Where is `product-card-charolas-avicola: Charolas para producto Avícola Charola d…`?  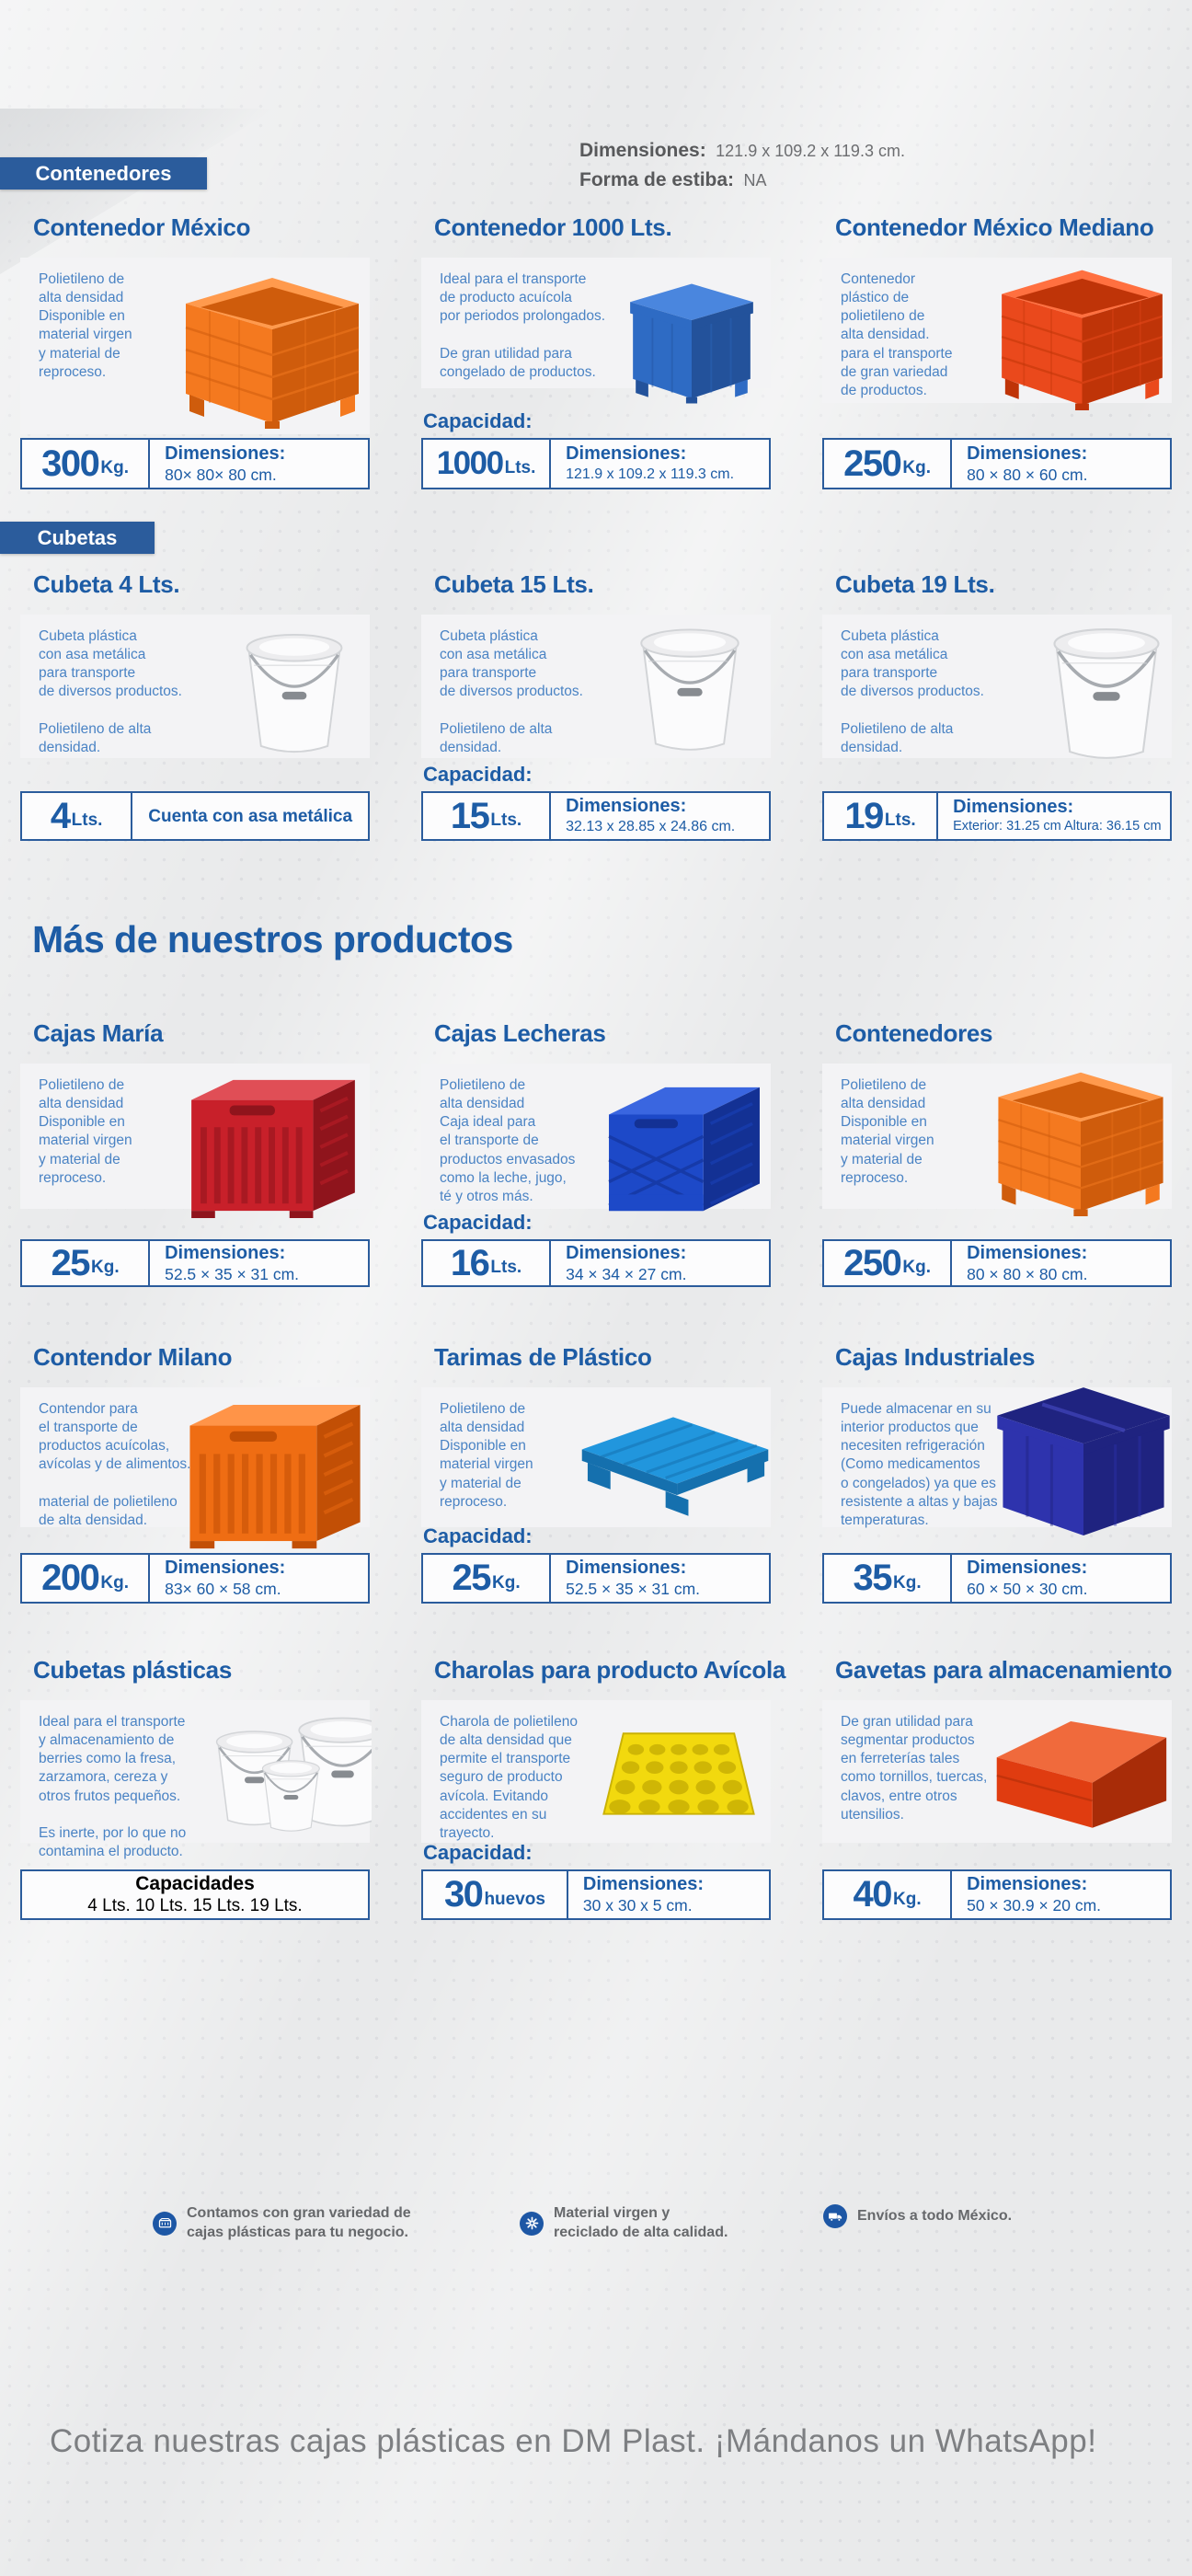 product-card-charolas-avicola: Charolas para producto Avícola Charola d… is located at coordinates (603, 1798).